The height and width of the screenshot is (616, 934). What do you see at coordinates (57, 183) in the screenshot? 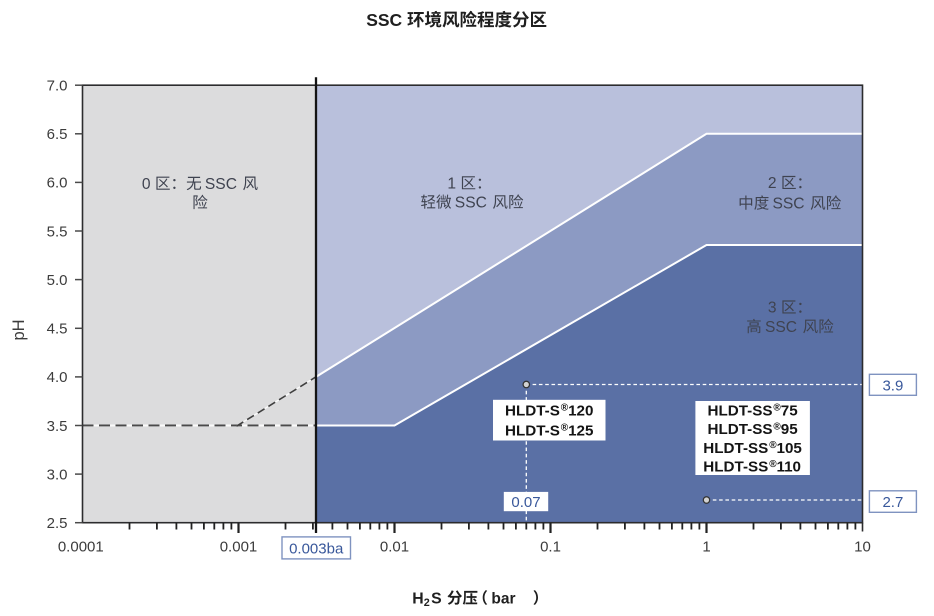
I see `svg-text: 6.0` at bounding box center [57, 183].